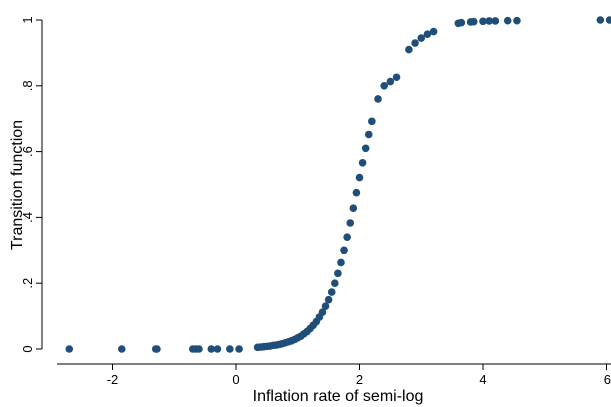 Image resolution: width=611 pixels, height=407 pixels. What do you see at coordinates (27, 19) in the screenshot?
I see `y-tick-label: 1` at bounding box center [27, 19].